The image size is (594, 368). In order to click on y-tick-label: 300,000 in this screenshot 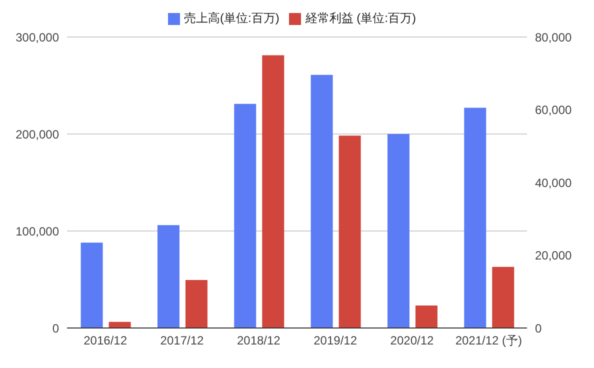, I will do `click(38, 37)`.